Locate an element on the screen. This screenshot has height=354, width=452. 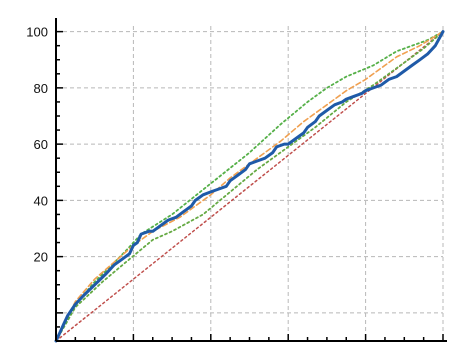
y-tick-label-80: 80 is located at coordinates (41, 88).